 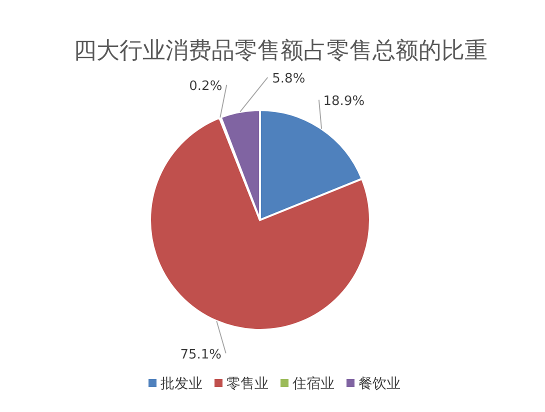 What do you see at coordinates (181, 384) in the screenshot?
I see `legend-label: 批发业` at bounding box center [181, 384].